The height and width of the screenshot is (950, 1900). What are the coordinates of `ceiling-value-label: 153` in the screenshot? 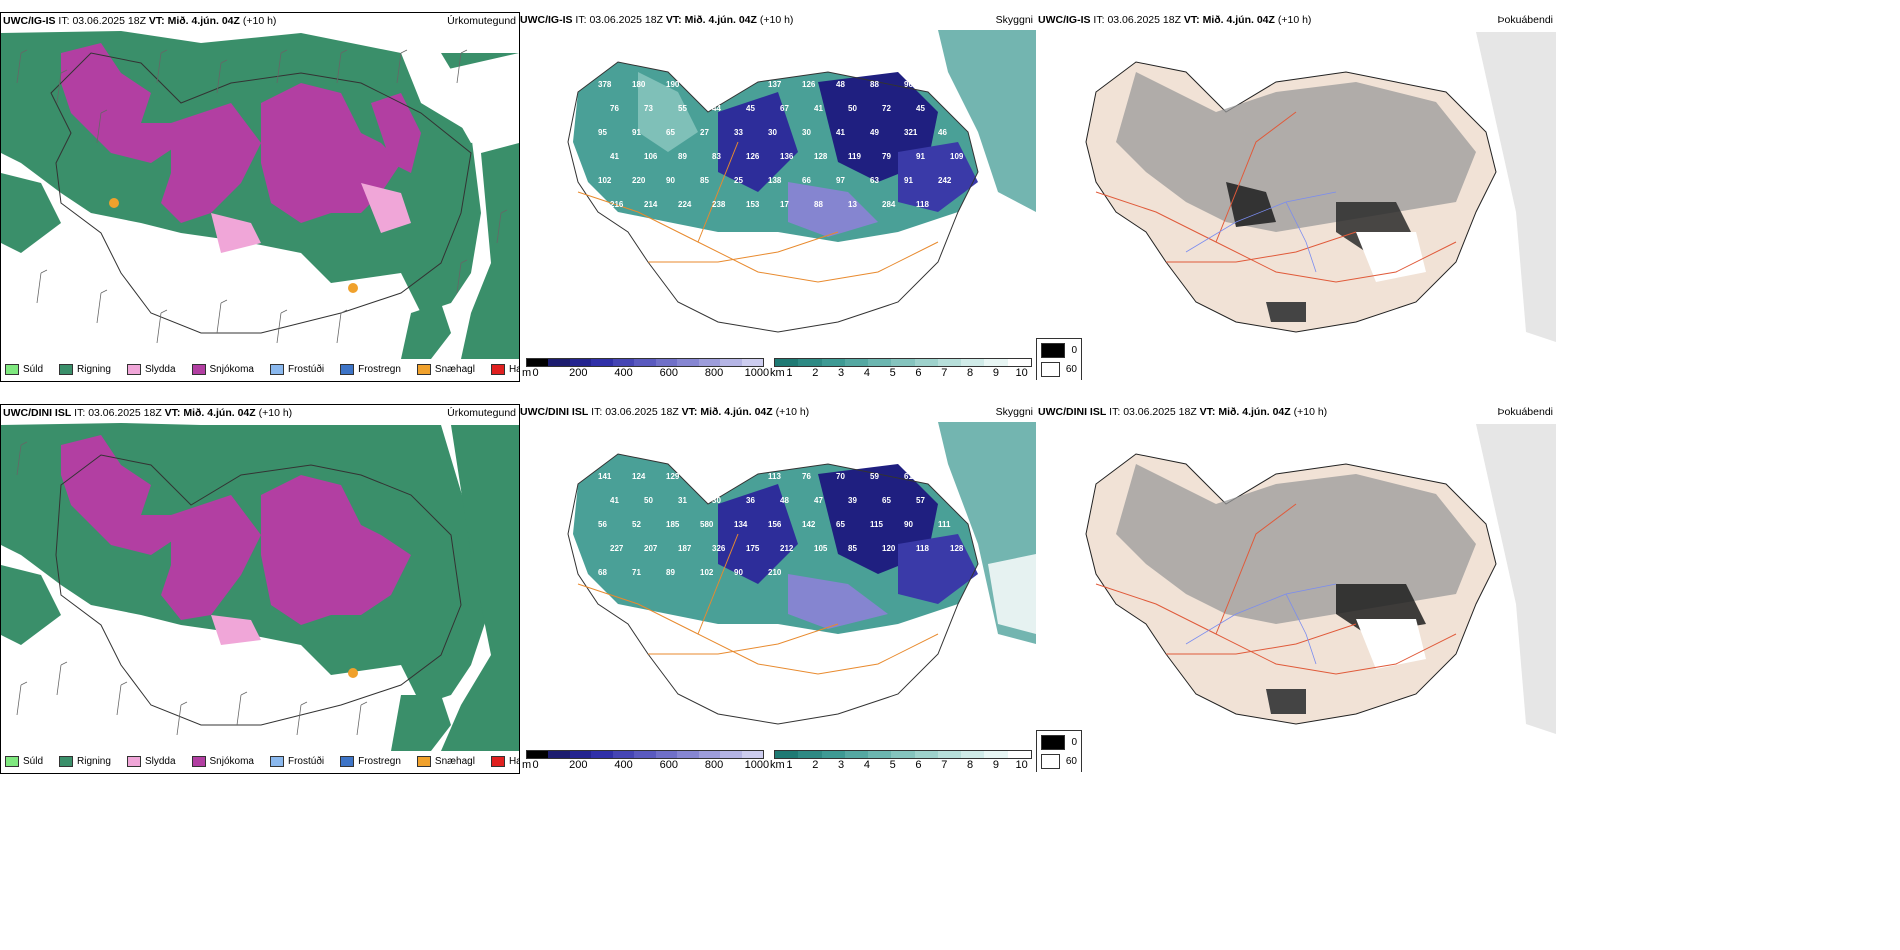 It's located at (753, 204).